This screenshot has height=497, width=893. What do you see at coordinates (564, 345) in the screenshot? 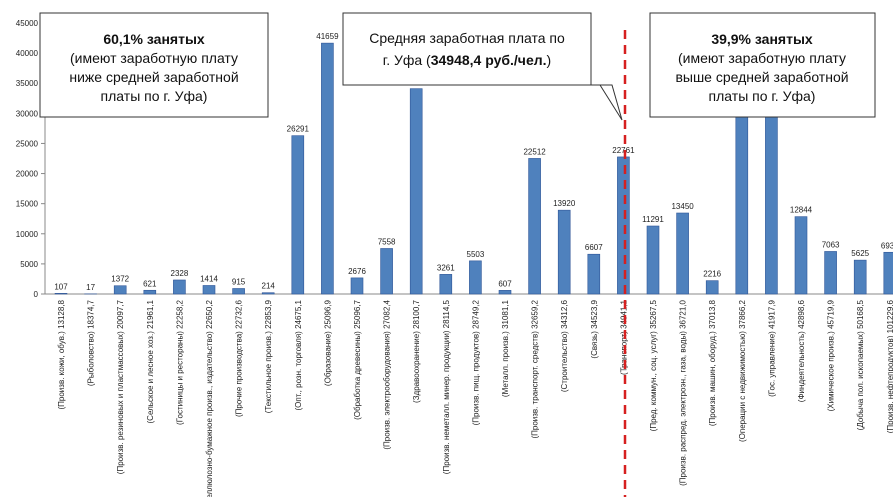
I see `x-tick-label: (Строительство) 34312,6` at bounding box center [564, 345].